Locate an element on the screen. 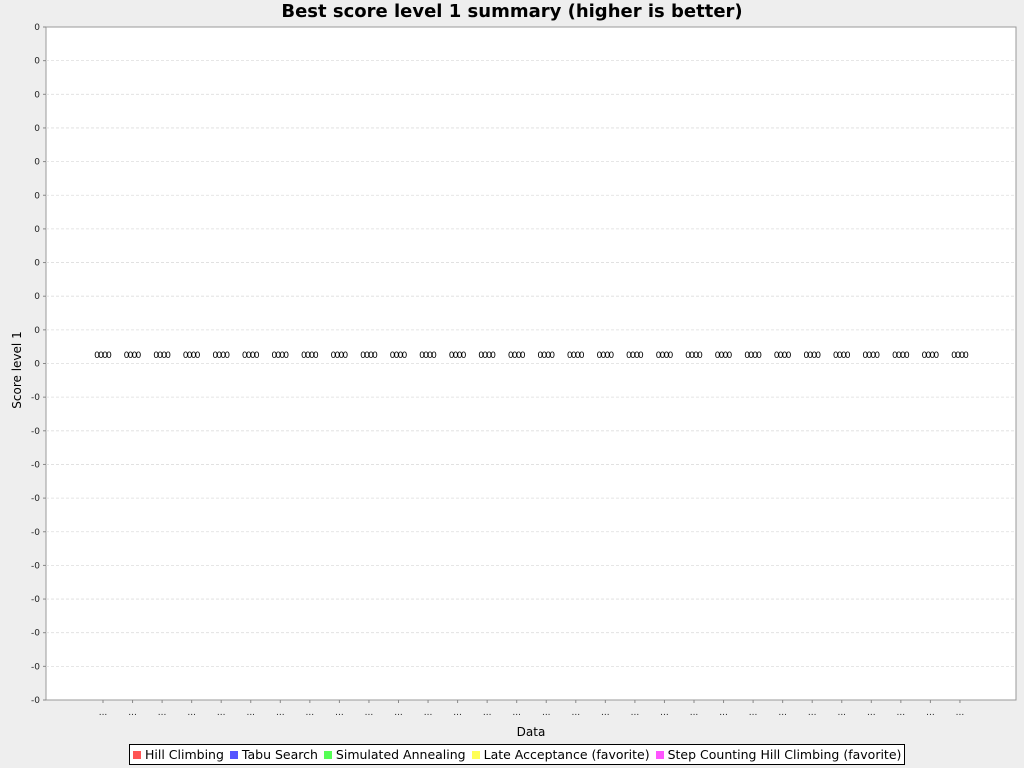 Image resolution: width=1024 pixels, height=768 pixels. legend-item: Simulated Annealing is located at coordinates (394, 754).